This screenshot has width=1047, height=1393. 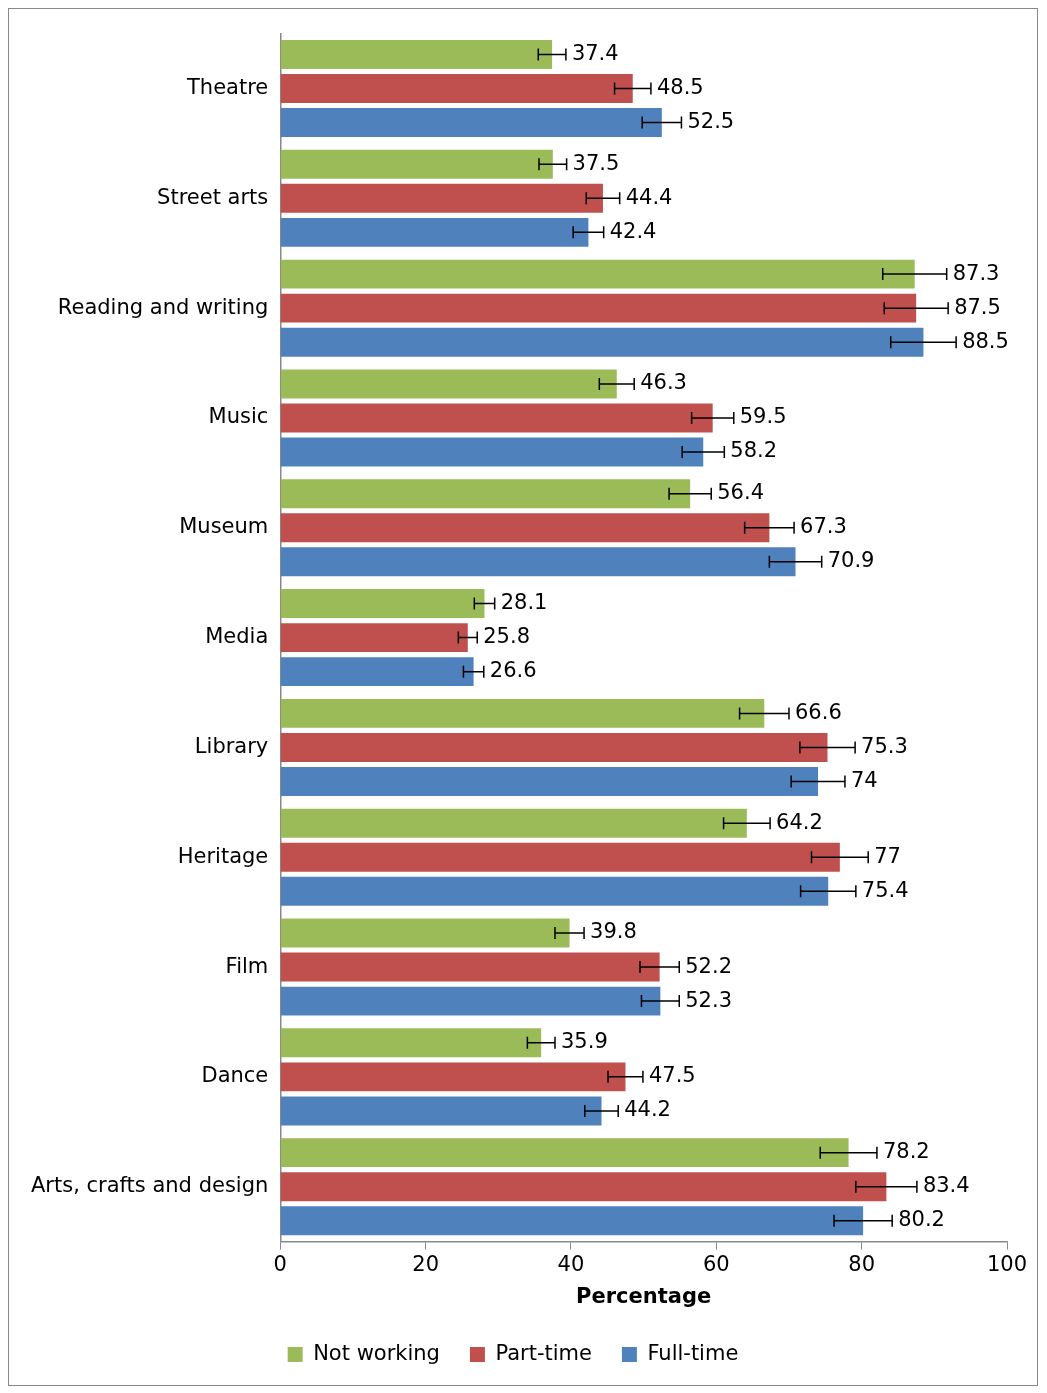 I want to click on legend-label: Not working, so click(x=376, y=1352).